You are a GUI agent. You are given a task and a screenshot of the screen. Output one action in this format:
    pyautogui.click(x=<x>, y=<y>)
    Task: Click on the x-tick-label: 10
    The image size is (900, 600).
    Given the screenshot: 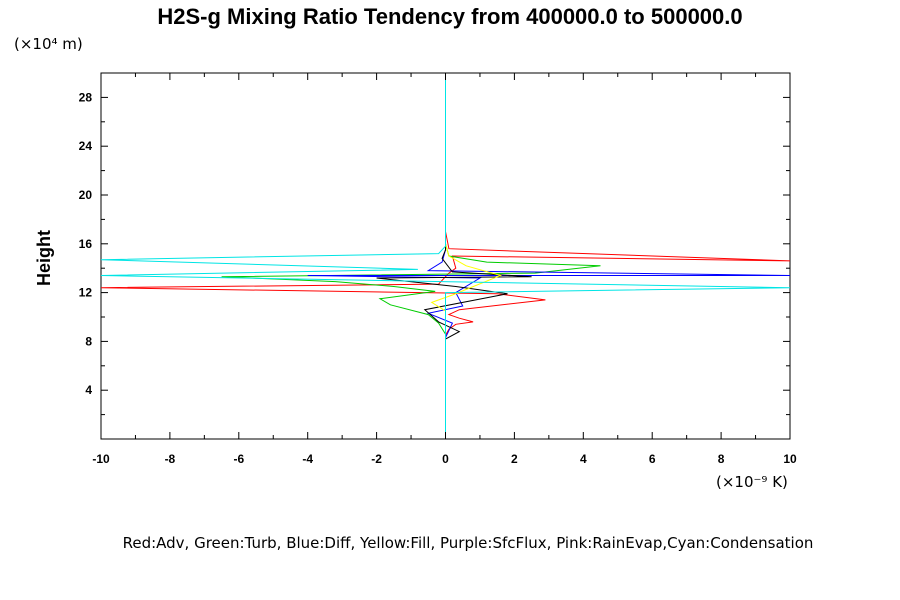 What is the action you would take?
    pyautogui.click(x=790, y=459)
    